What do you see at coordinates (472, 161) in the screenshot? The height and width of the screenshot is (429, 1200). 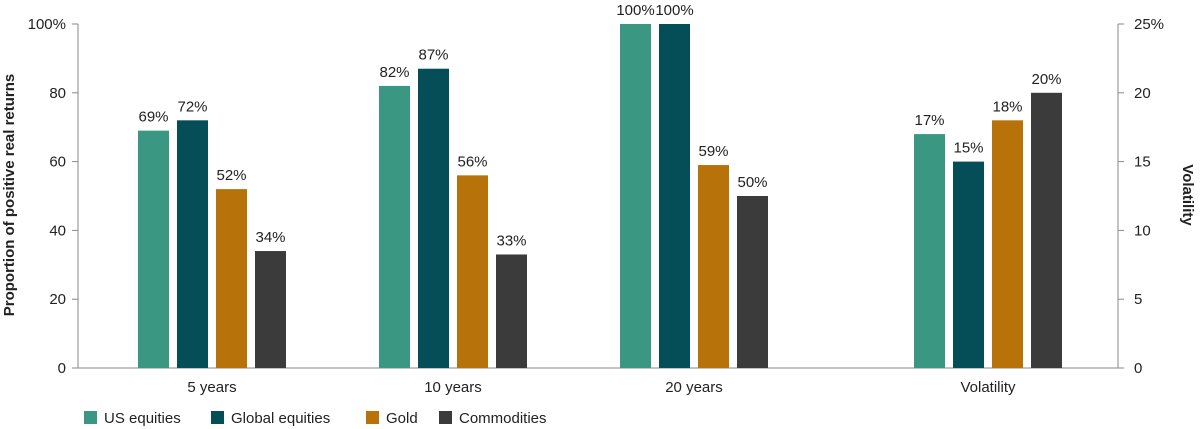 I see `data-label: 56%` at bounding box center [472, 161].